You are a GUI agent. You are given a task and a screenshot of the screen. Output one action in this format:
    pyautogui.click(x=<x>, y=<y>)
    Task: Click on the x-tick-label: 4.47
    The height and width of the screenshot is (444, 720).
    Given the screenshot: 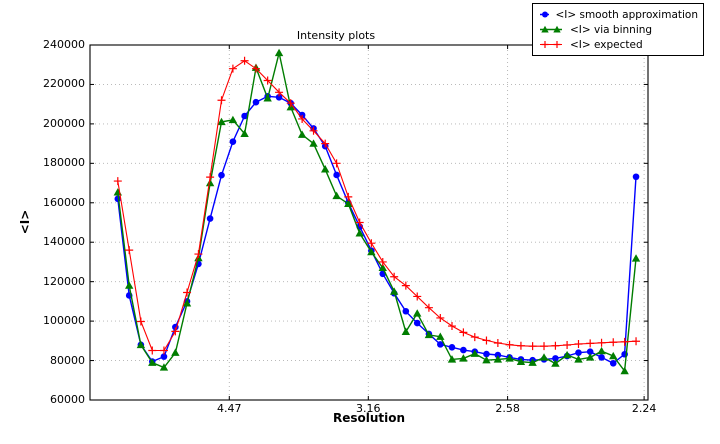 What is the action you would take?
    pyautogui.click(x=229, y=408)
    